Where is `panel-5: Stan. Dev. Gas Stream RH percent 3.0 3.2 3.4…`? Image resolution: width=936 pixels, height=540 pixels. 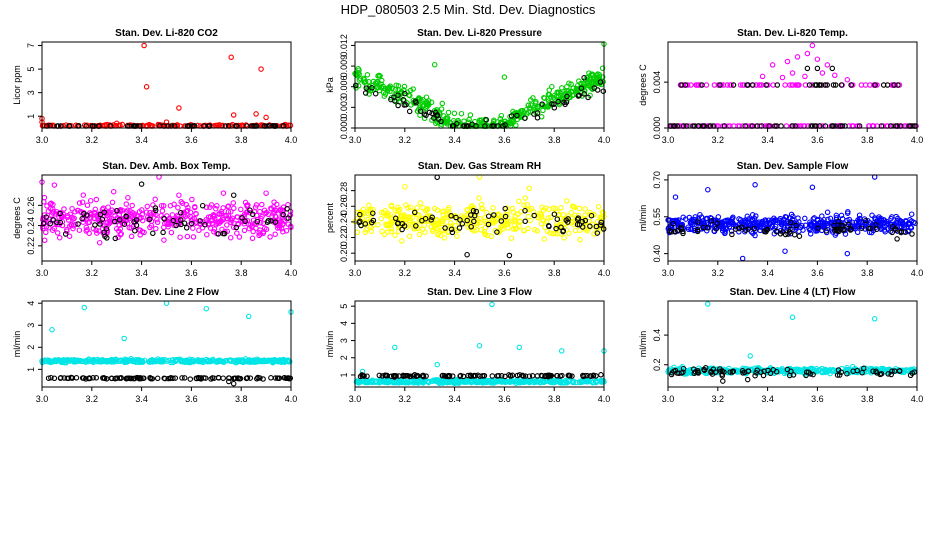
panel-5: Stan. Dev. Gas Stream RH percent 3.0 3.2 3.4… is located at coordinates (467, 219).